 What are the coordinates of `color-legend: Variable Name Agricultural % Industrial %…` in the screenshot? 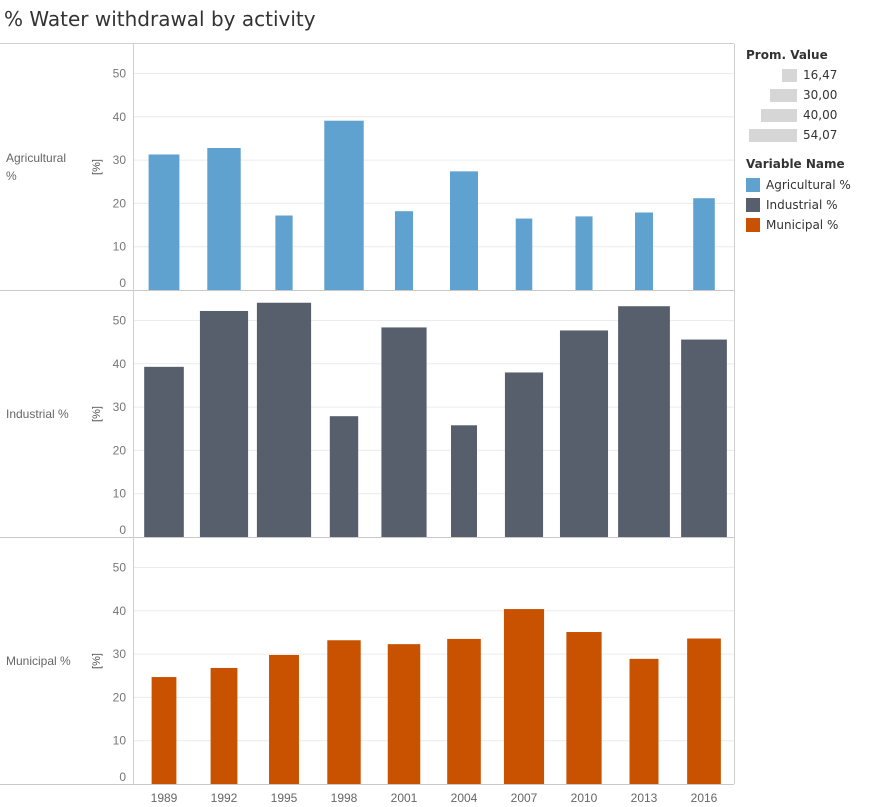 It's located at (798, 196).